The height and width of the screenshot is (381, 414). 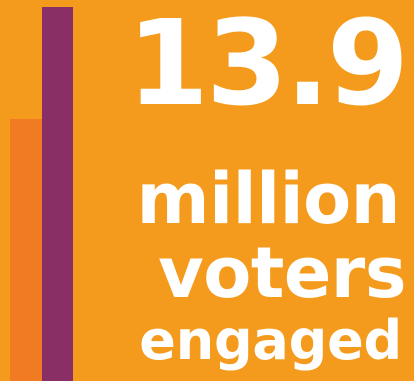 What do you see at coordinates (57, 194) in the screenshot?
I see `decorative-purple-bar` at bounding box center [57, 194].